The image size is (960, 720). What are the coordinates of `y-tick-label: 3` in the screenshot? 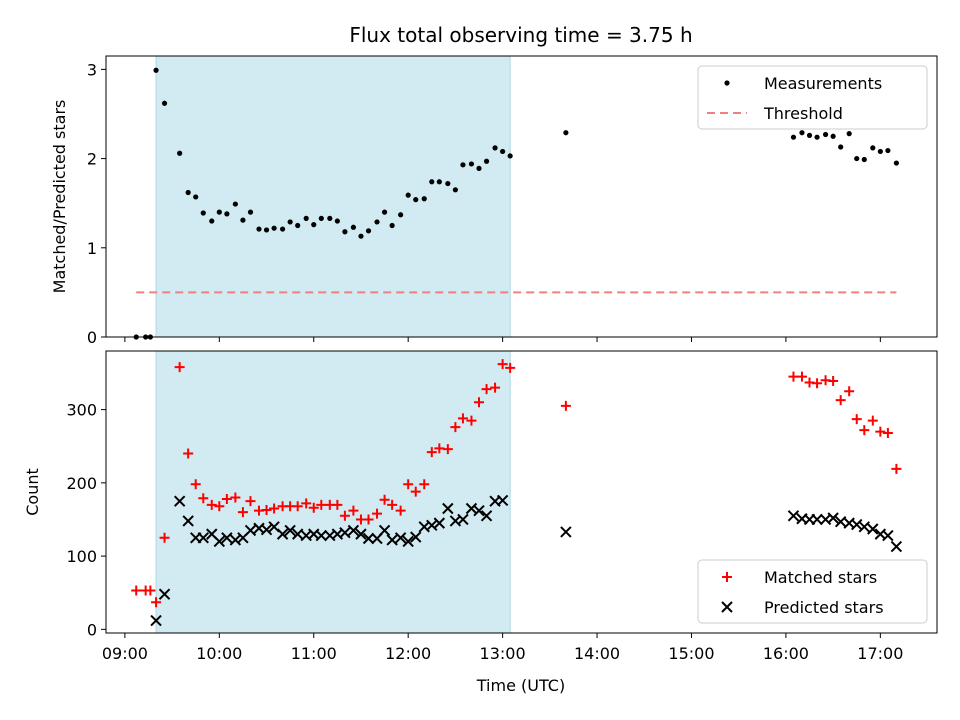 It's located at (92, 69).